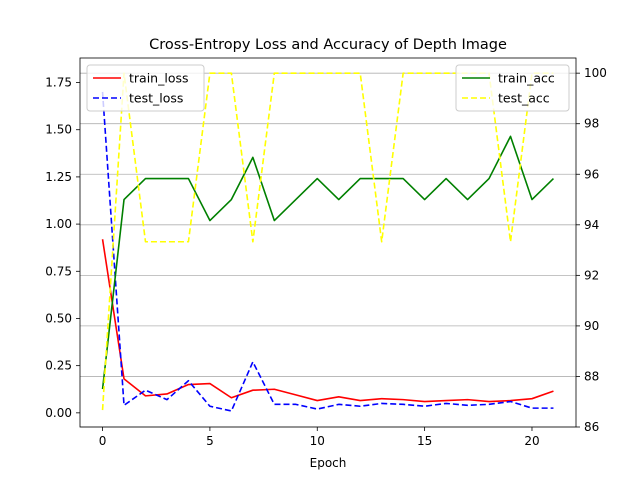 The image size is (640, 480). Describe the element at coordinates (591, 124) in the screenshot. I see `right-y-tick-label-6: 98` at that location.